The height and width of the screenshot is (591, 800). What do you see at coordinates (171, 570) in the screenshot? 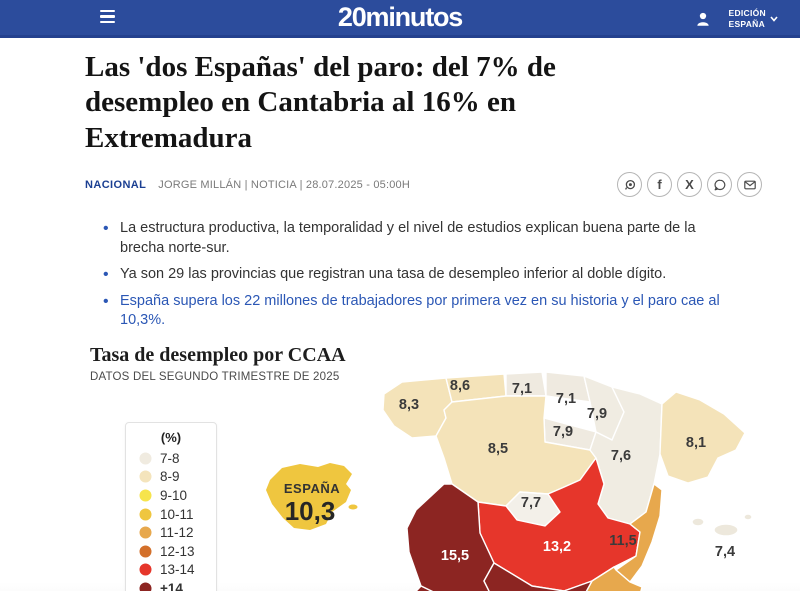
I see `legend-item: 13-14` at bounding box center [171, 570].